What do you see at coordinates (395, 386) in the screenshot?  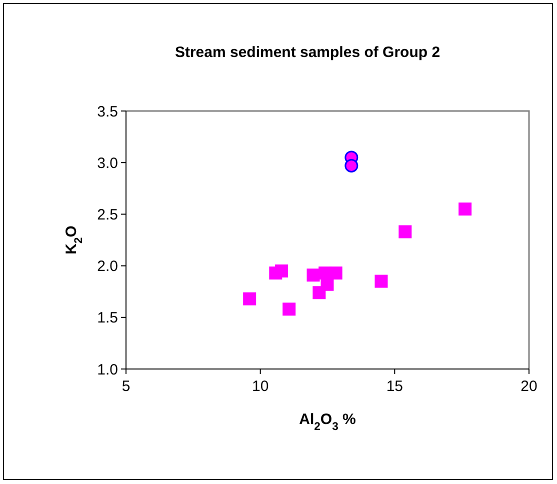 I see `x-tick-label: 15` at bounding box center [395, 386].